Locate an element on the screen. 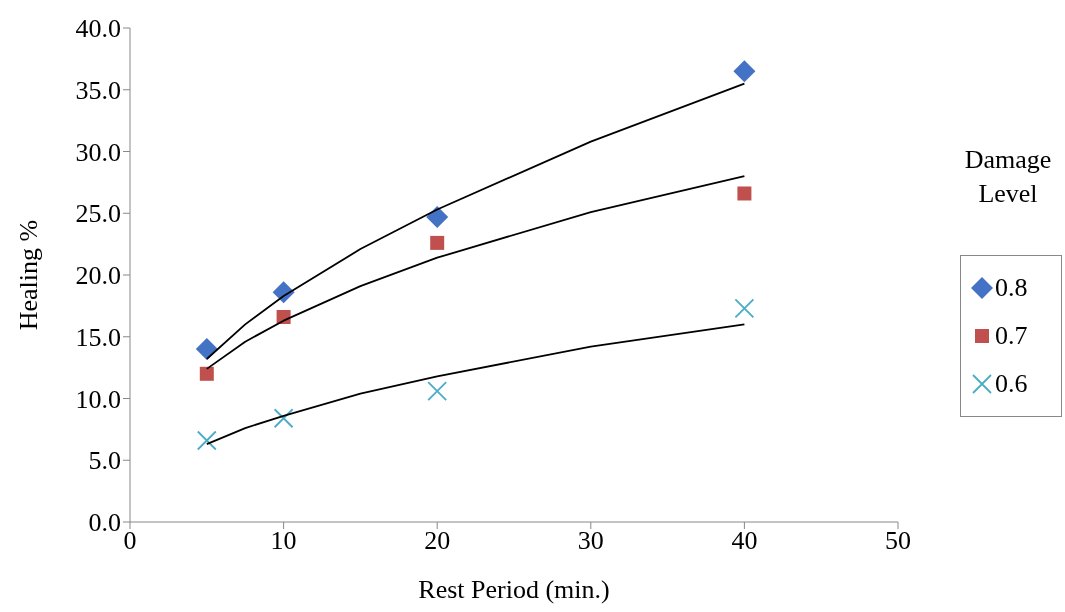  y-tick-label: 40.0 is located at coordinates (98, 29).